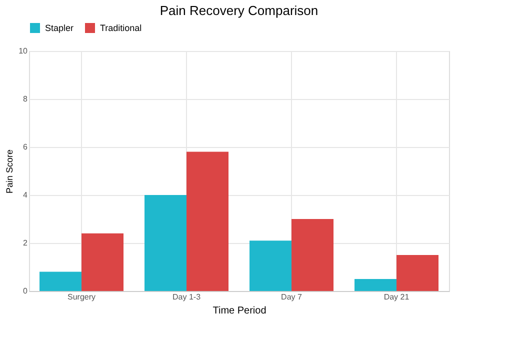 This screenshot has width=512, height=341. What do you see at coordinates (239, 10) in the screenshot?
I see `chart-title: Pain Recovery Comparison` at bounding box center [239, 10].